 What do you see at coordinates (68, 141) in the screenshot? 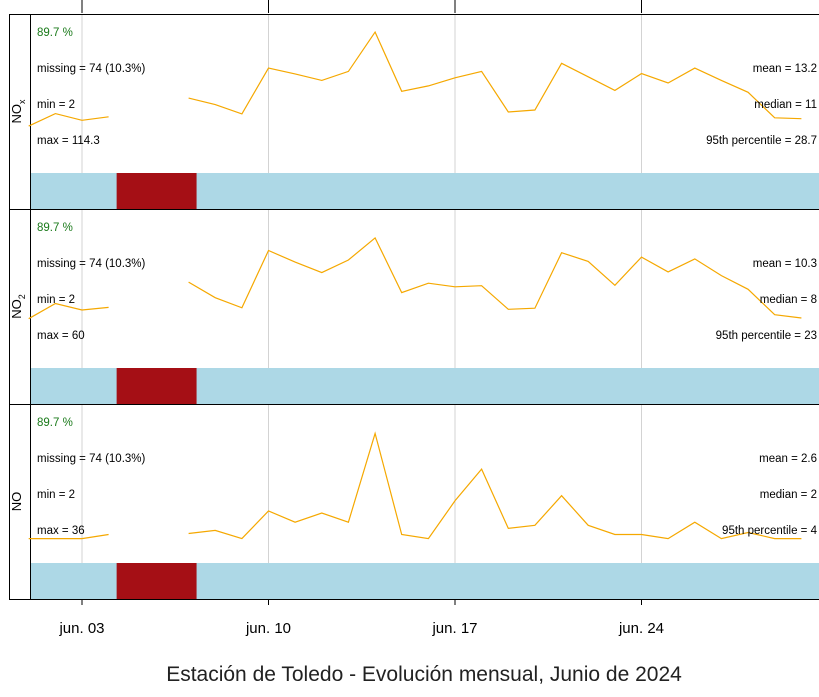
I see `stat-max: max = 114.3` at bounding box center [68, 141].